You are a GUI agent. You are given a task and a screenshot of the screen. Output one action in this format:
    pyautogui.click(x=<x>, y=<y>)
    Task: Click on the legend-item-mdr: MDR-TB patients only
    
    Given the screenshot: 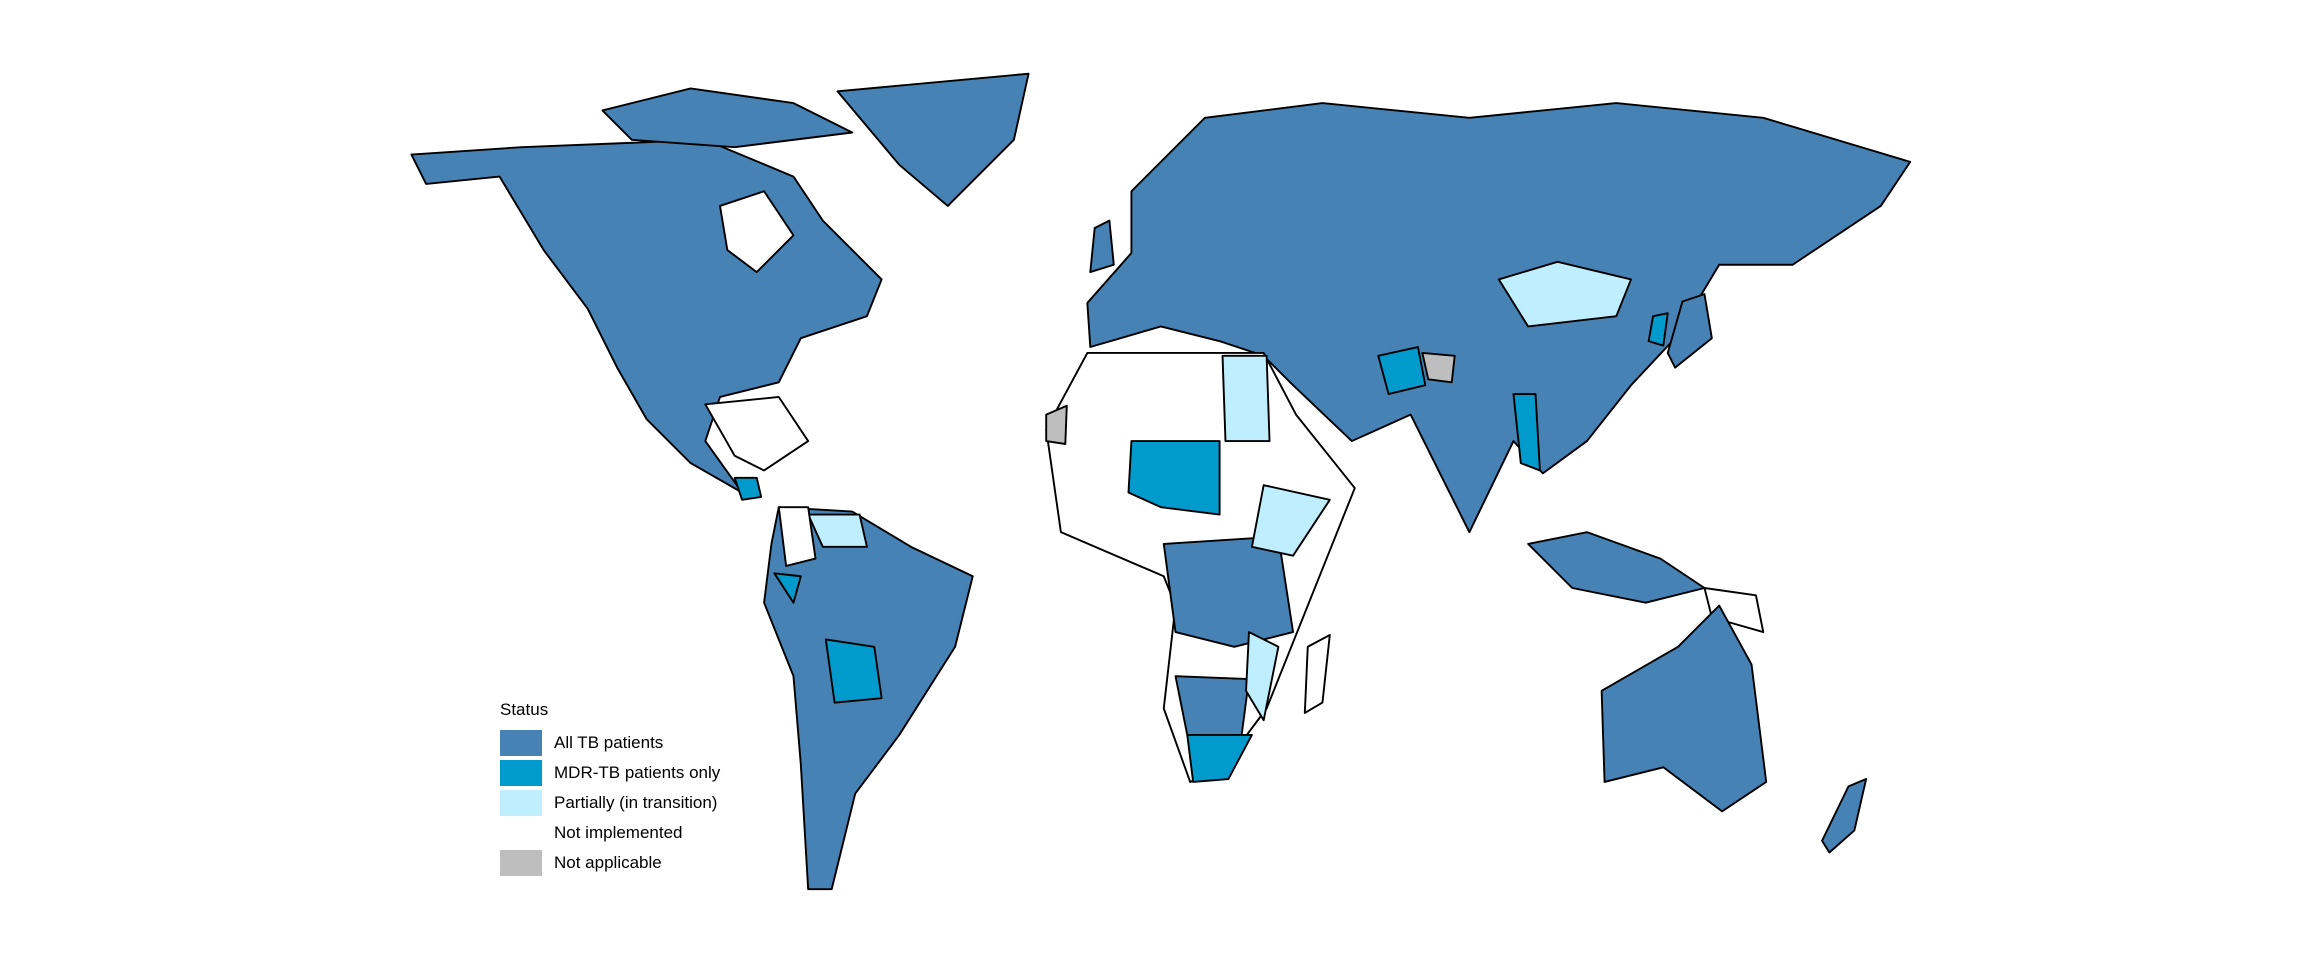 What is the action you would take?
    pyautogui.click(x=610, y=773)
    